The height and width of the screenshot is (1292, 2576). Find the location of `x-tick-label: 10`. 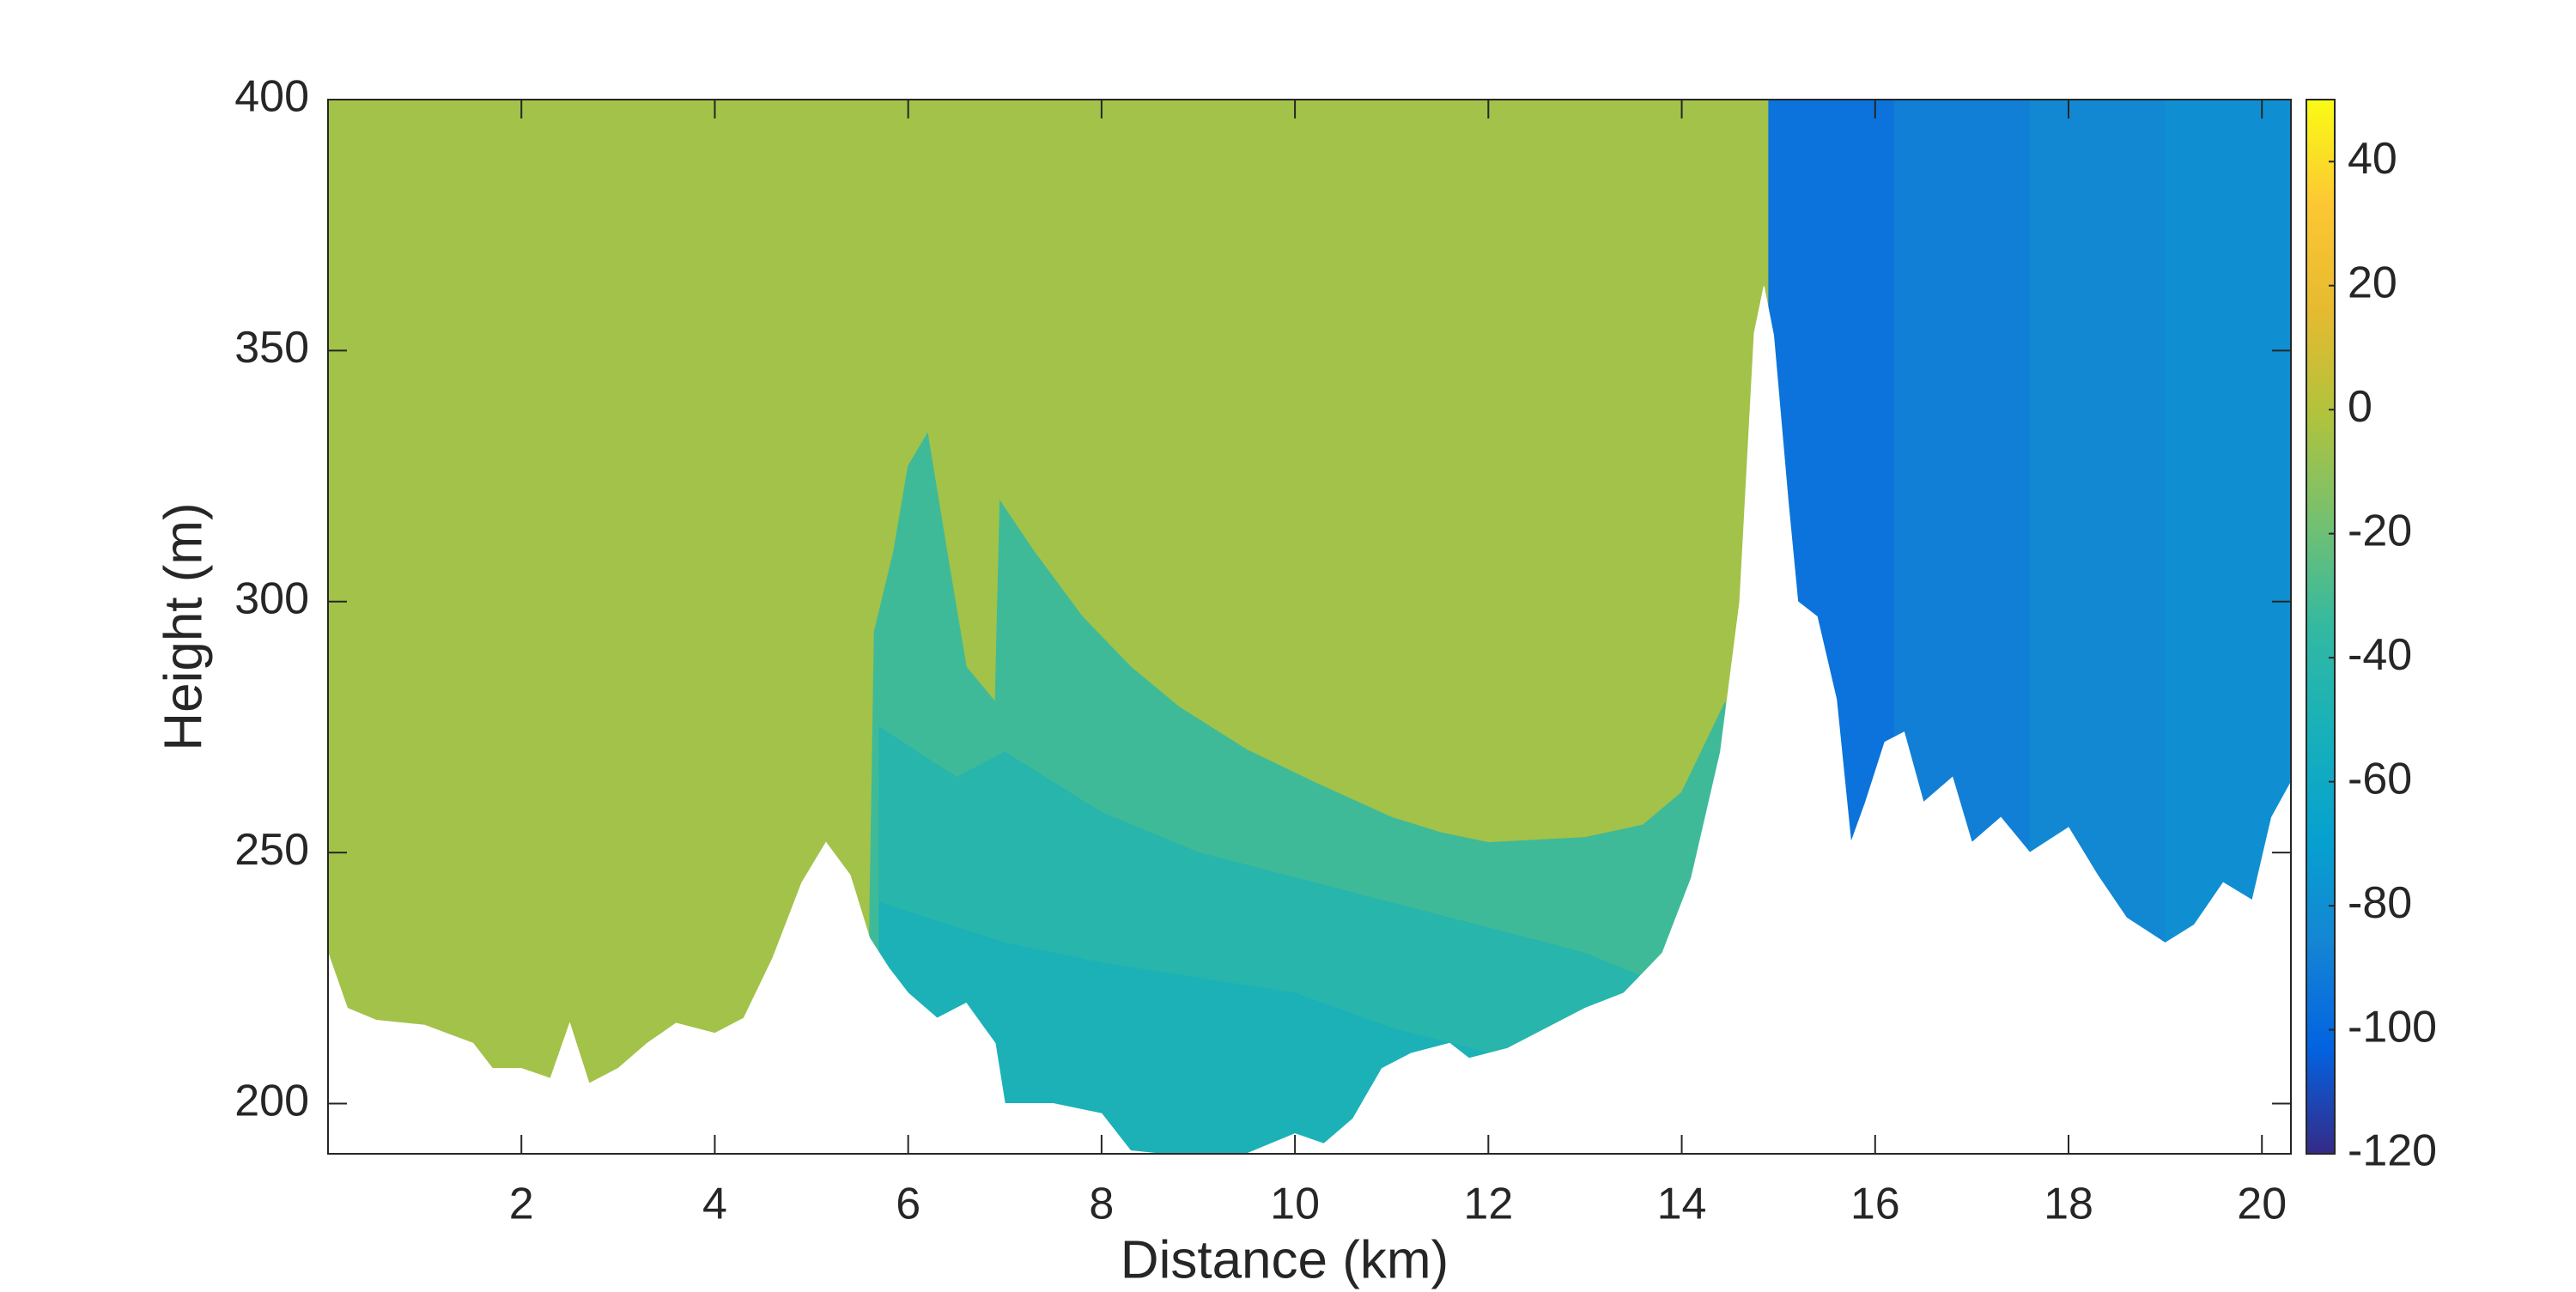

x-tick-label: 10 is located at coordinates (1295, 1204).